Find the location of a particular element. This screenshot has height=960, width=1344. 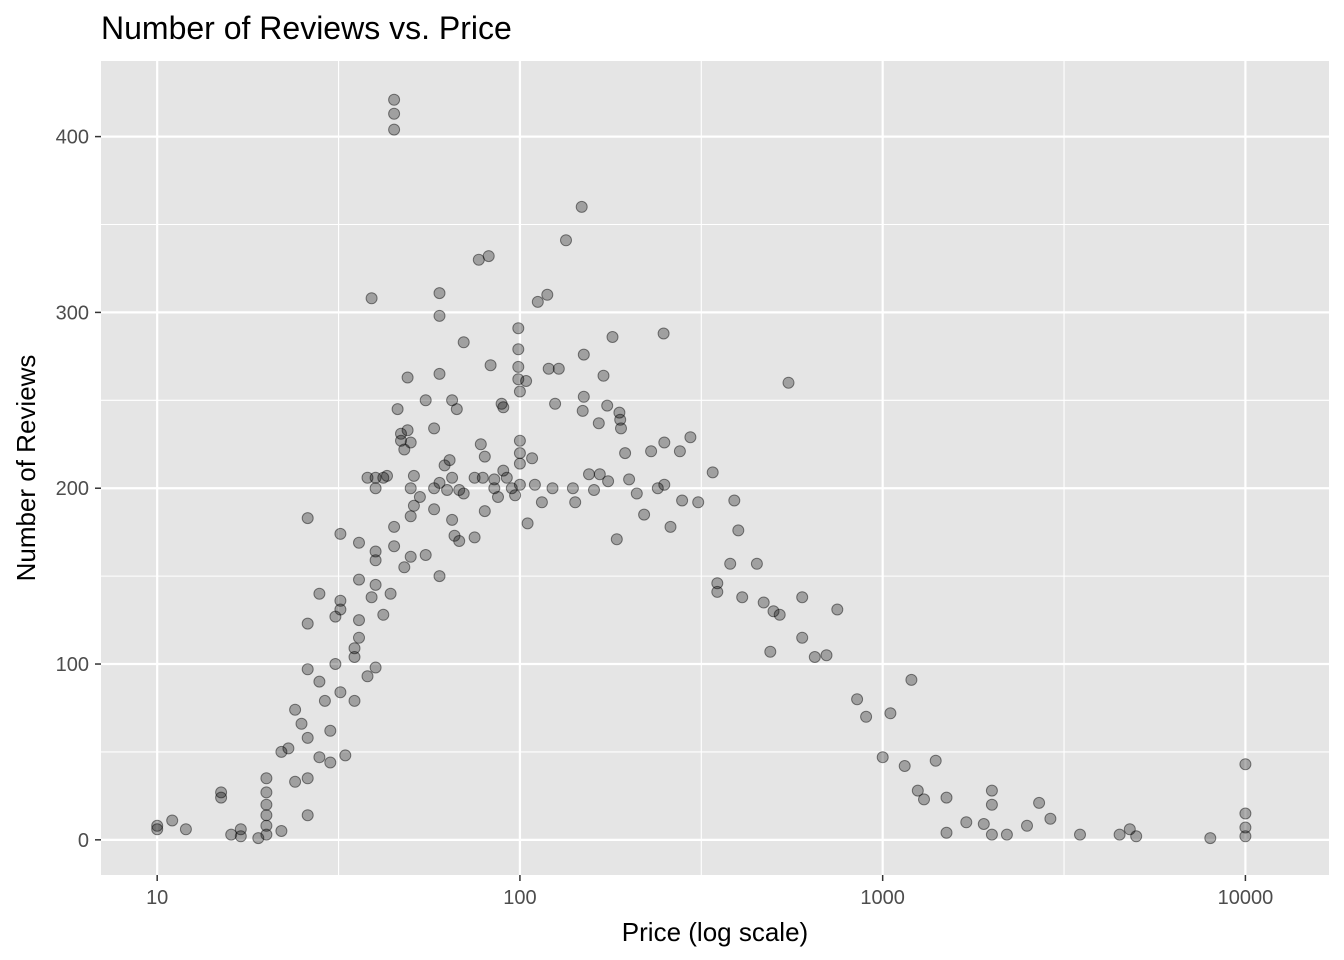

y-tick-label: 200 is located at coordinates (72, 489).